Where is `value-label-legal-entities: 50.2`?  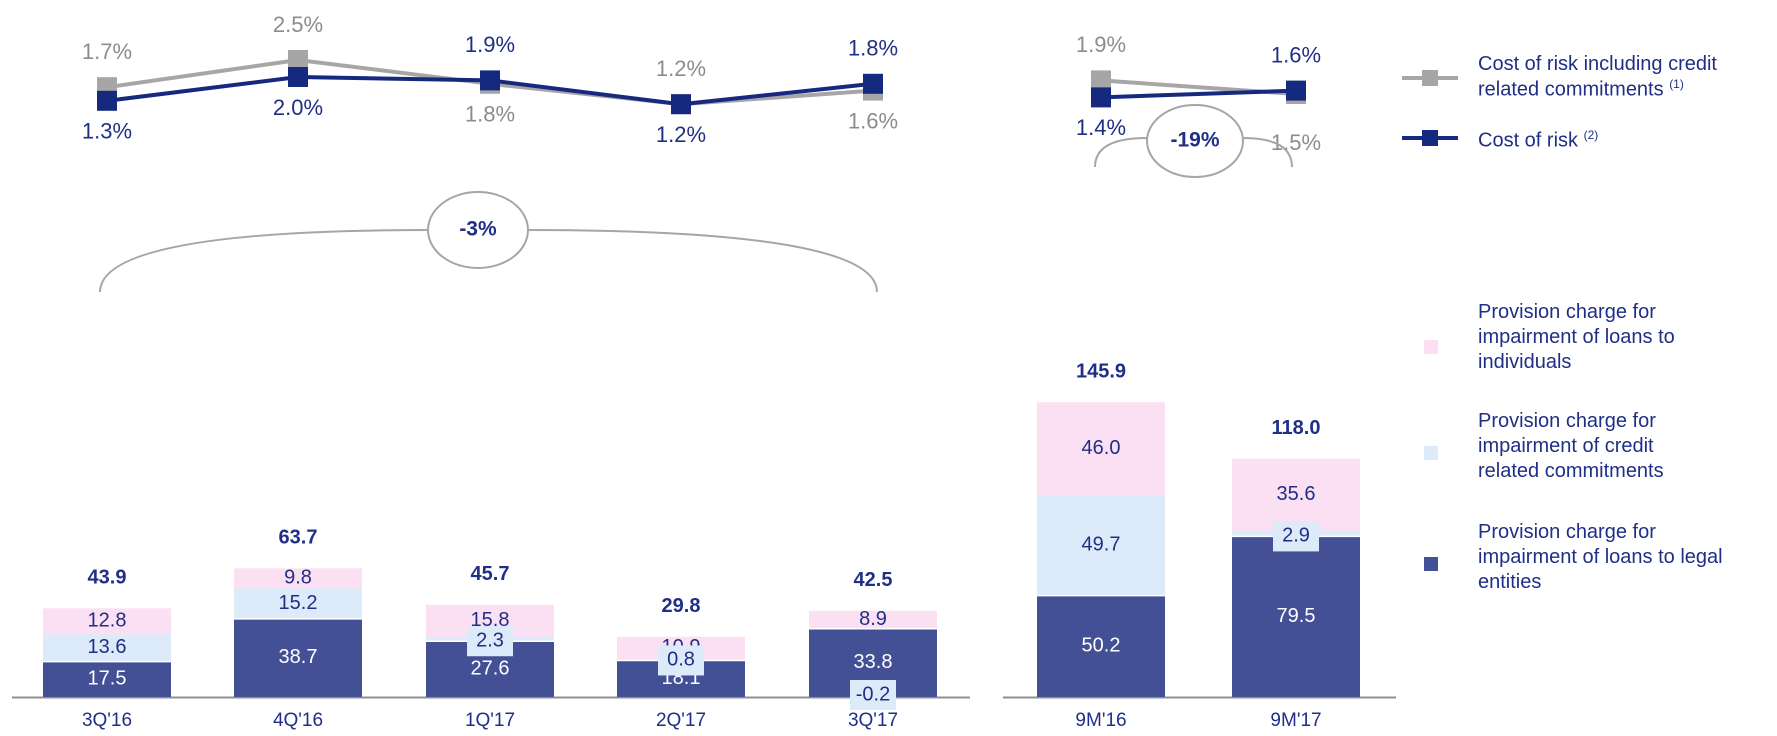
value-label-legal-entities: 50.2 is located at coordinates (1101, 646).